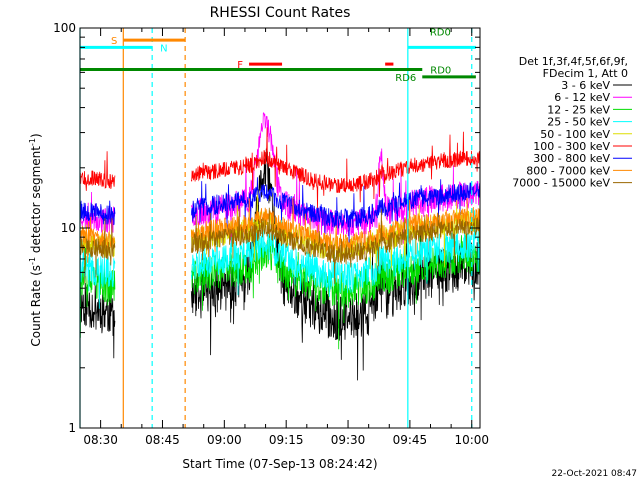 This screenshot has width=640, height=480. Describe the element at coordinates (36, 135) in the screenshot. I see `y-axis-label-part3: )` at that location.